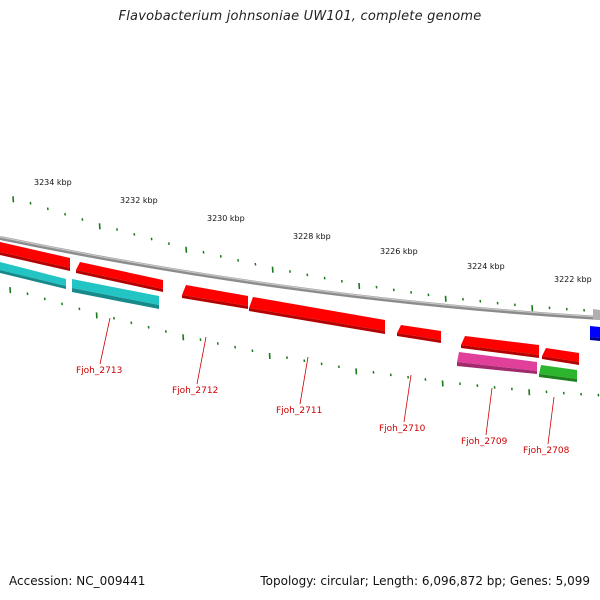 This screenshot has width=600, height=600. Describe the element at coordinates (77, 581) in the screenshot. I see `accession-text: Accession: NC_009441` at that location.